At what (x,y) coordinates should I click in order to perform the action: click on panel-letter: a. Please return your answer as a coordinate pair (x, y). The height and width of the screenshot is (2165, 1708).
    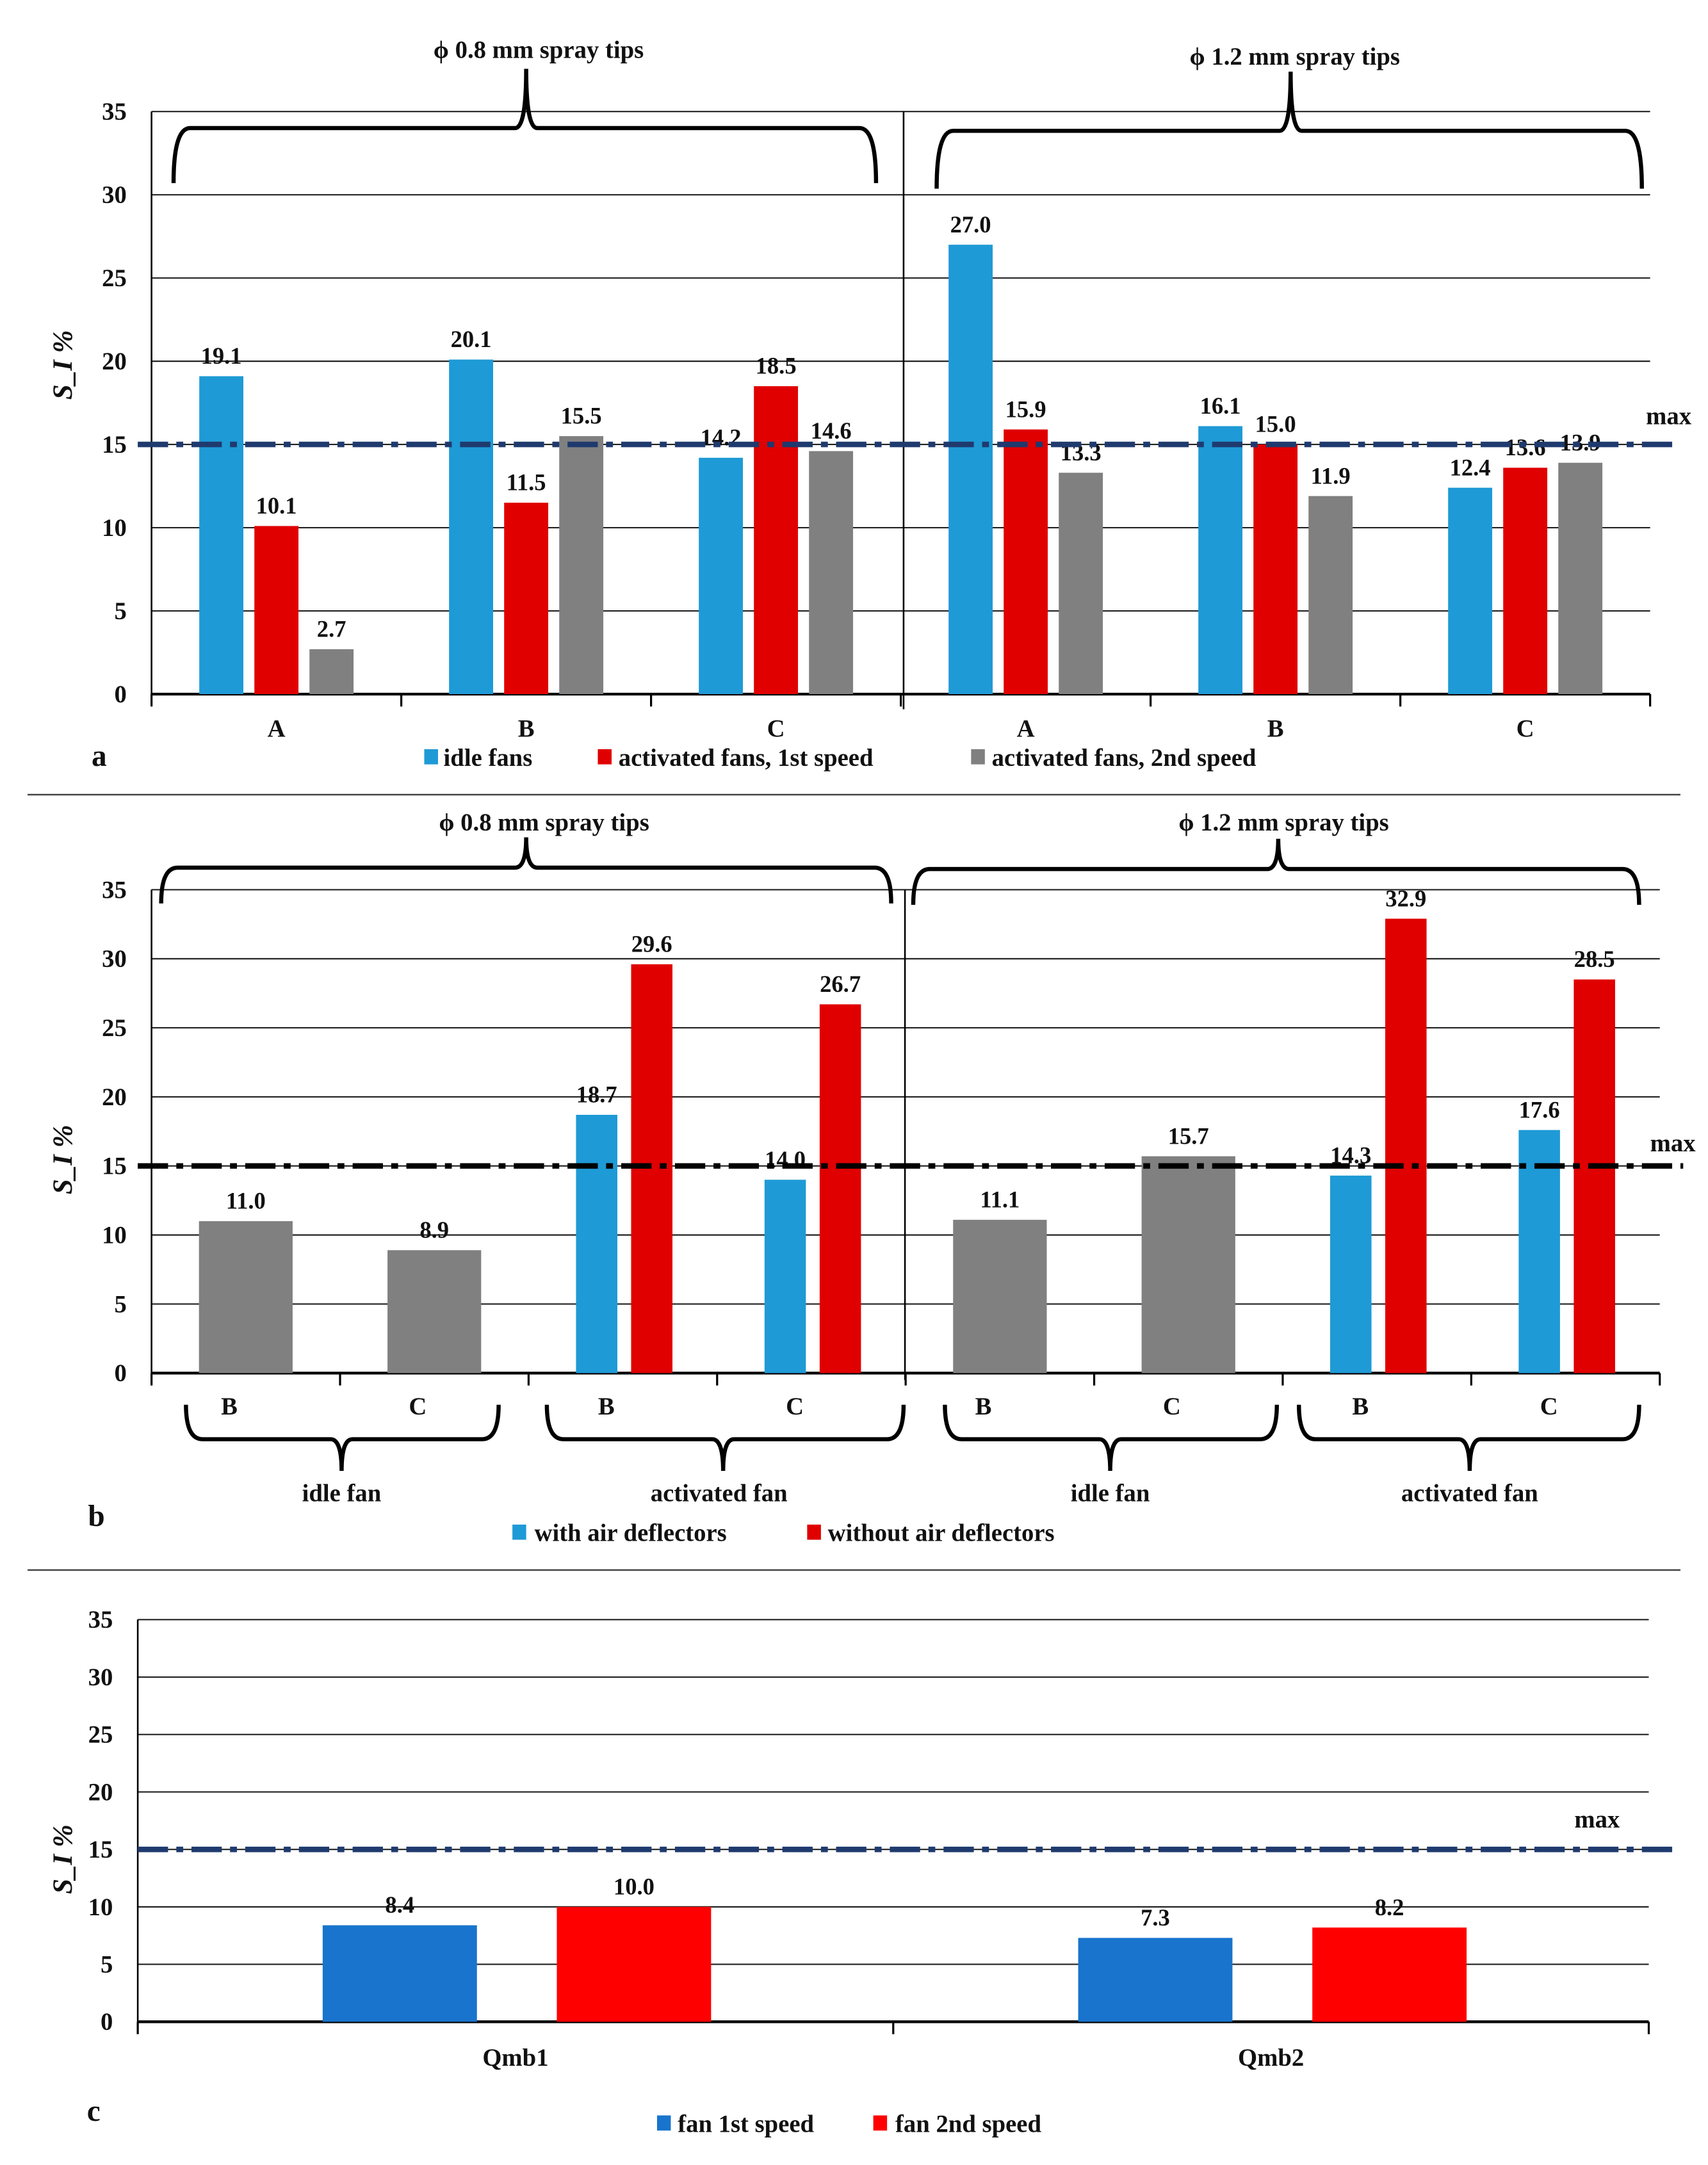
    Looking at the image, I should click on (99, 757).